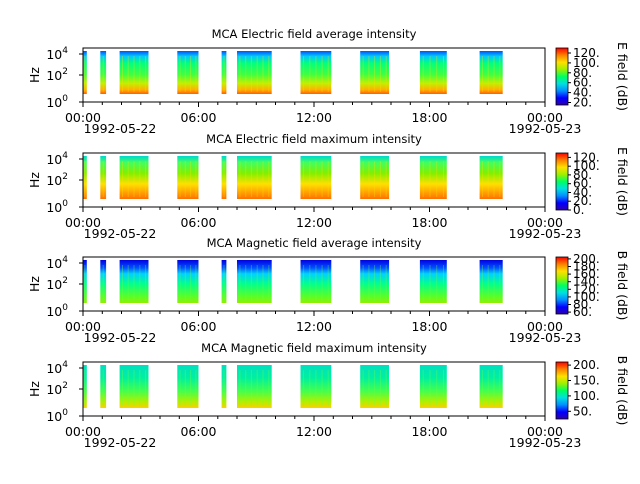  What do you see at coordinates (65, 281) in the screenshot?
I see `y-tick-exponent: 2` at bounding box center [65, 281].